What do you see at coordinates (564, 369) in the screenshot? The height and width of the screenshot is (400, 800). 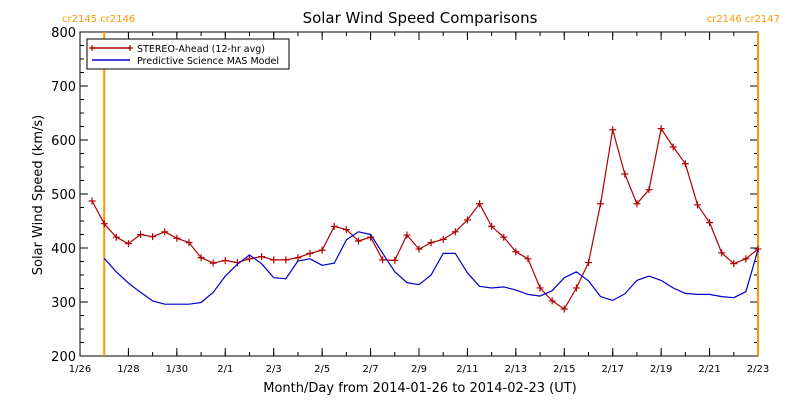 I see `x-tick-label: 2/15` at bounding box center [564, 369].